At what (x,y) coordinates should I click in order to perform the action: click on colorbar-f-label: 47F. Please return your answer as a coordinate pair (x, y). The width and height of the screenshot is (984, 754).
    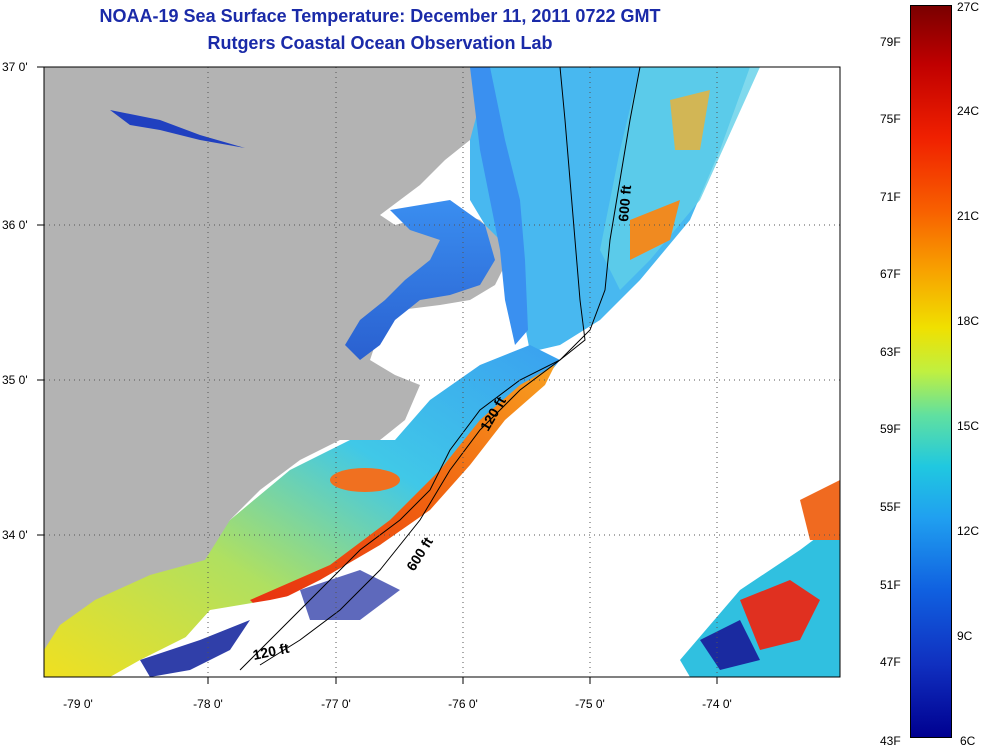
    Looking at the image, I should click on (890, 662).